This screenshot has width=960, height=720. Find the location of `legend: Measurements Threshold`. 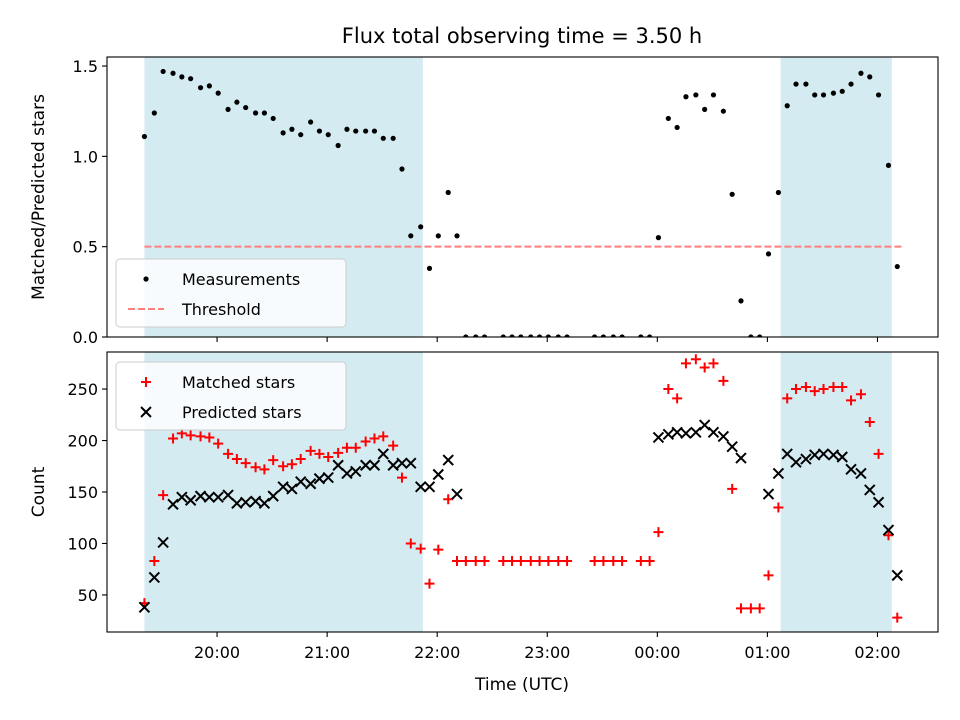

legend: Measurements Threshold is located at coordinates (231, 293).